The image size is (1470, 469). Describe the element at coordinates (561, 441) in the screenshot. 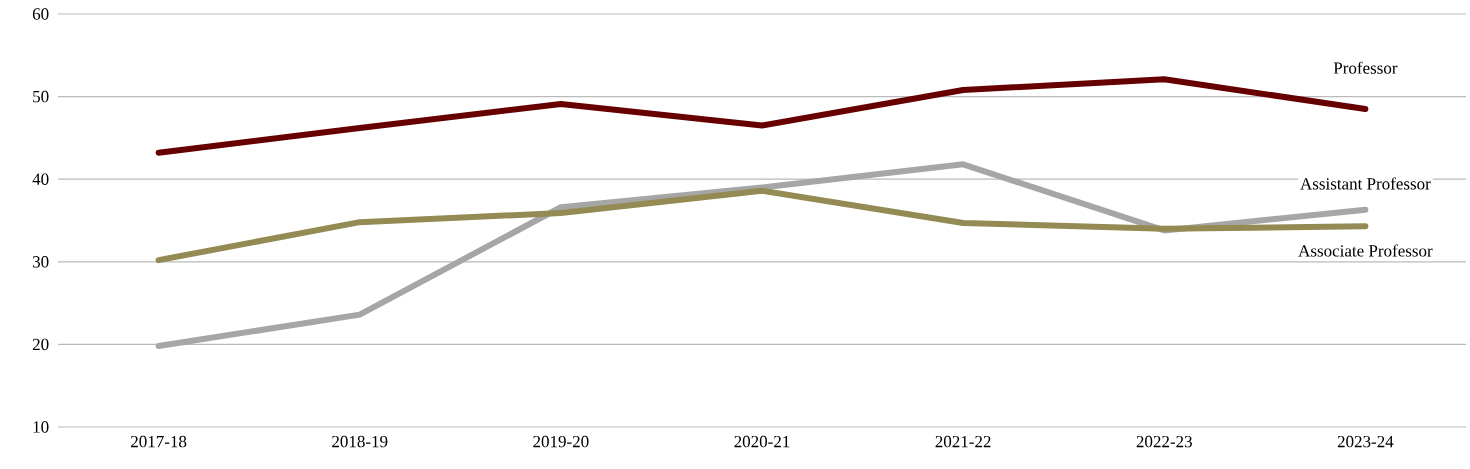

I see `x-tick-label: 2019-20` at that location.